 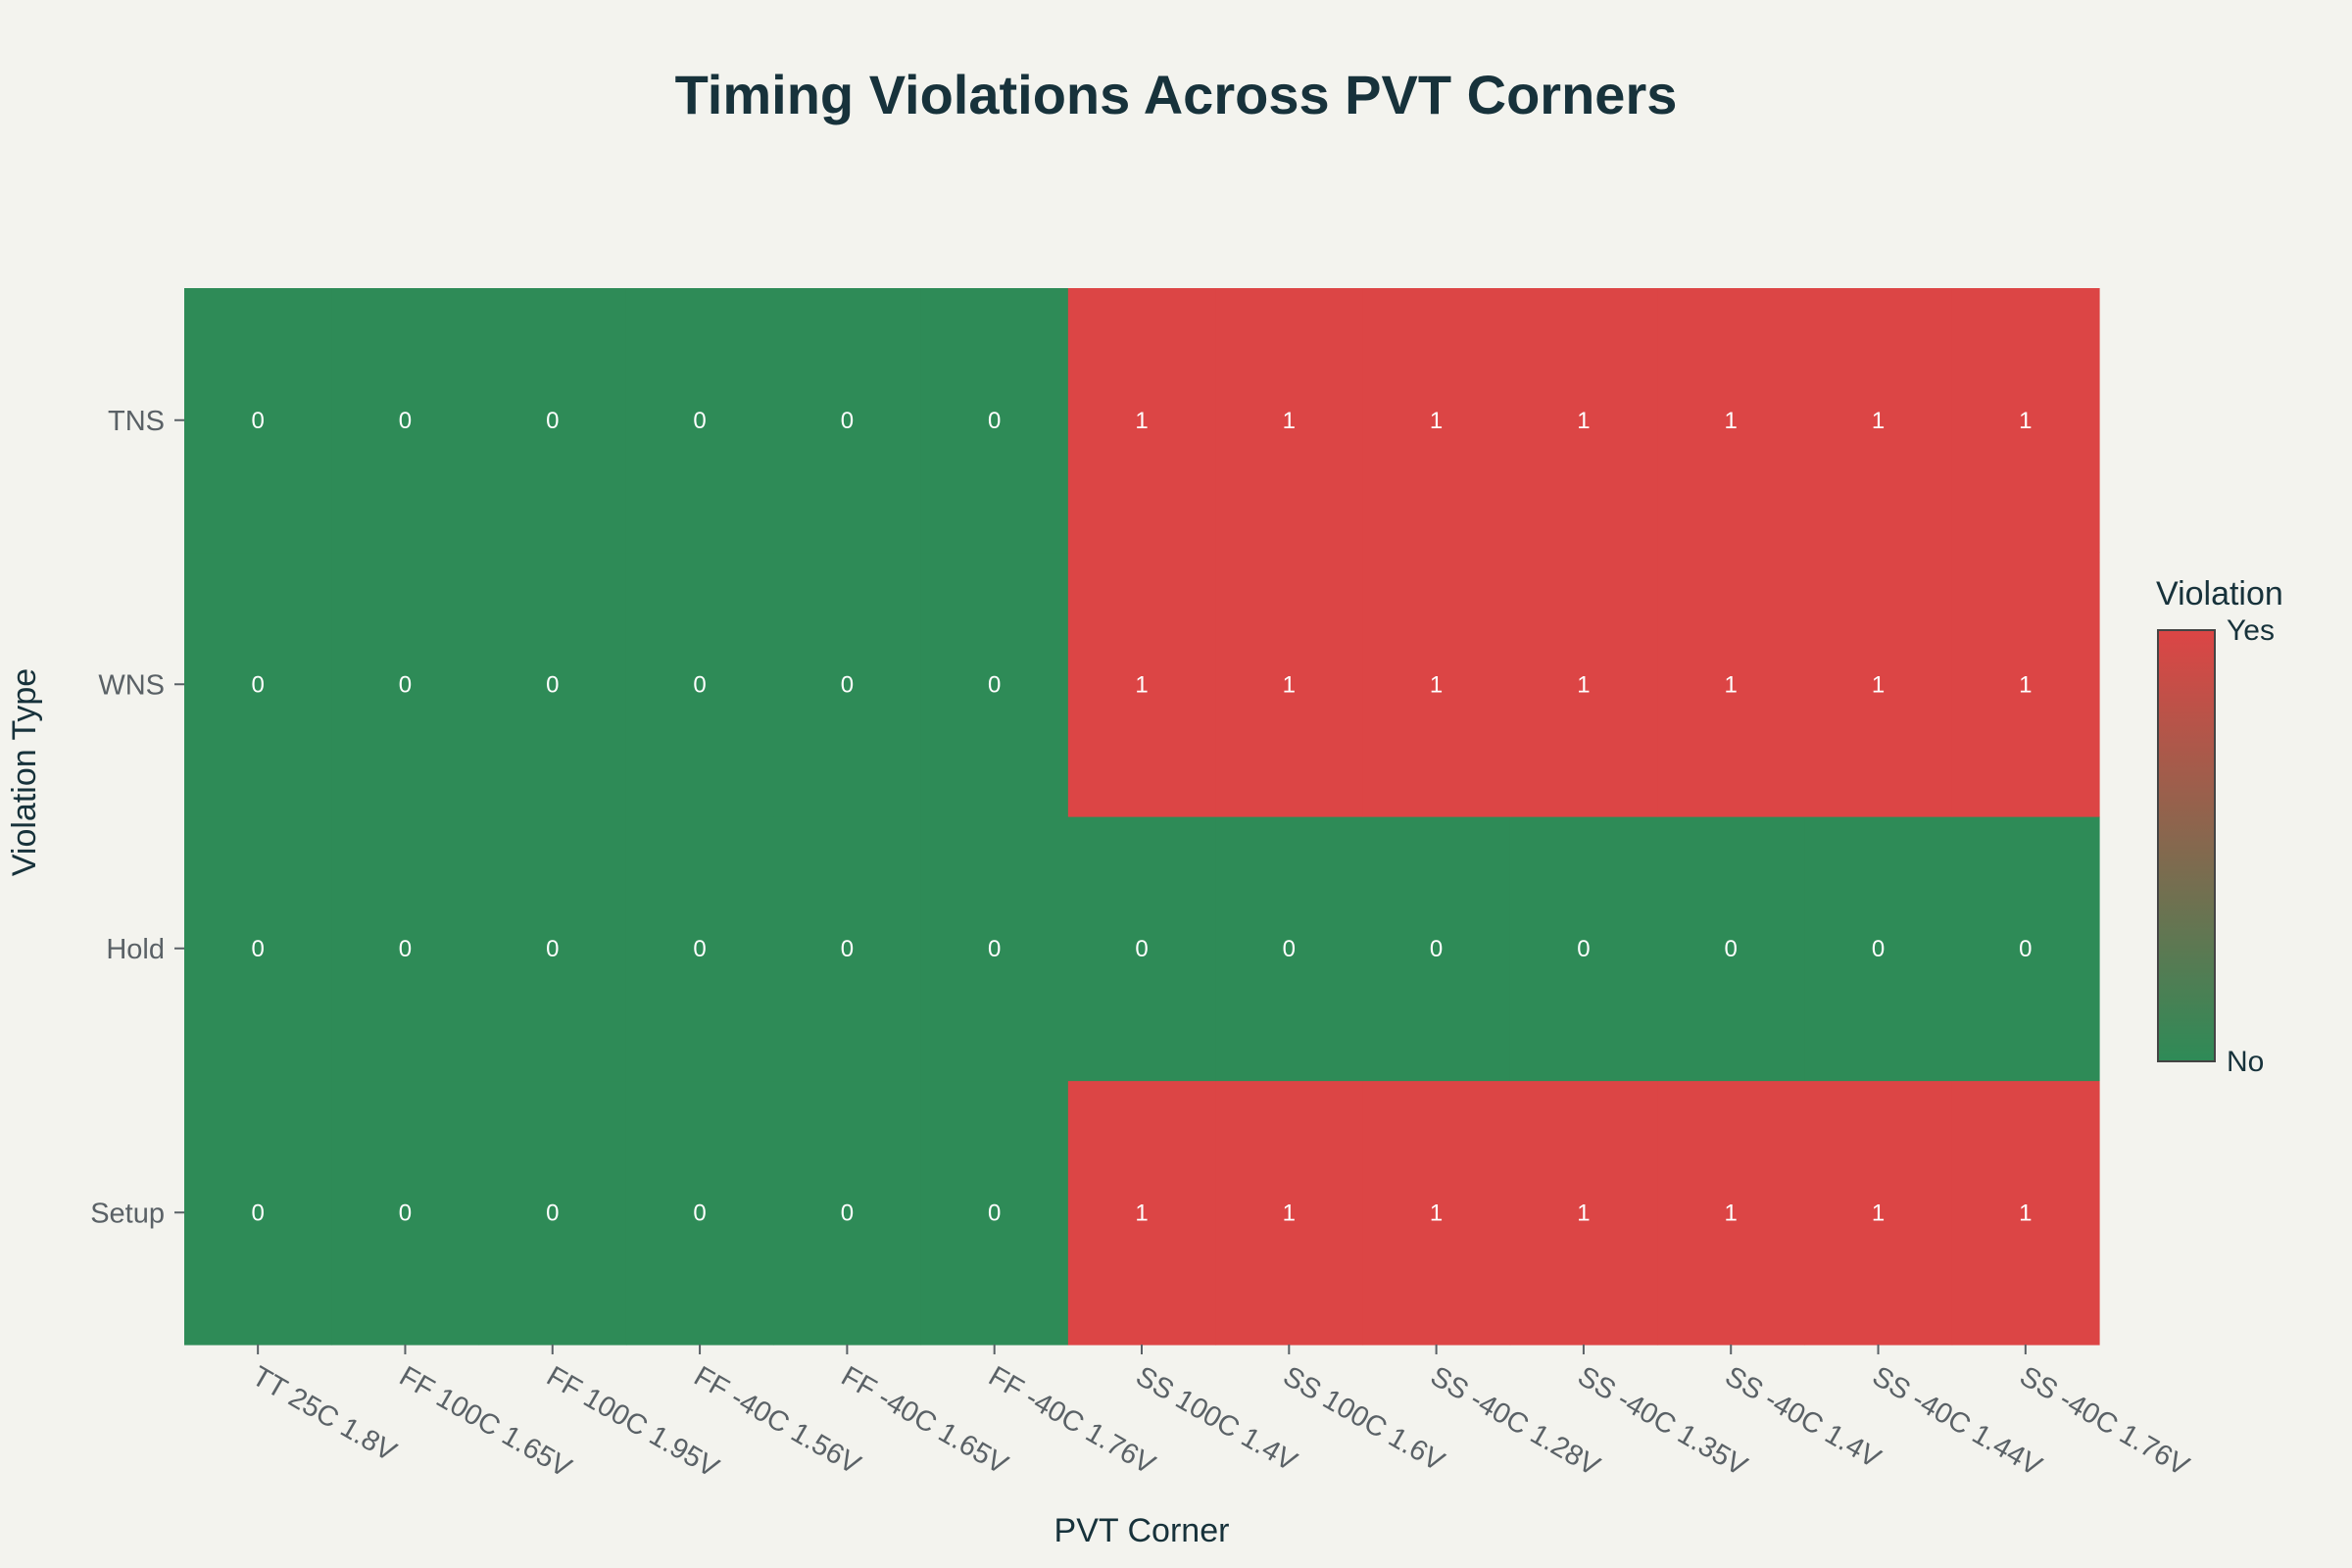 I want to click on x-tick-label: FF -40C 1.76V, so click(x=1071, y=1420).